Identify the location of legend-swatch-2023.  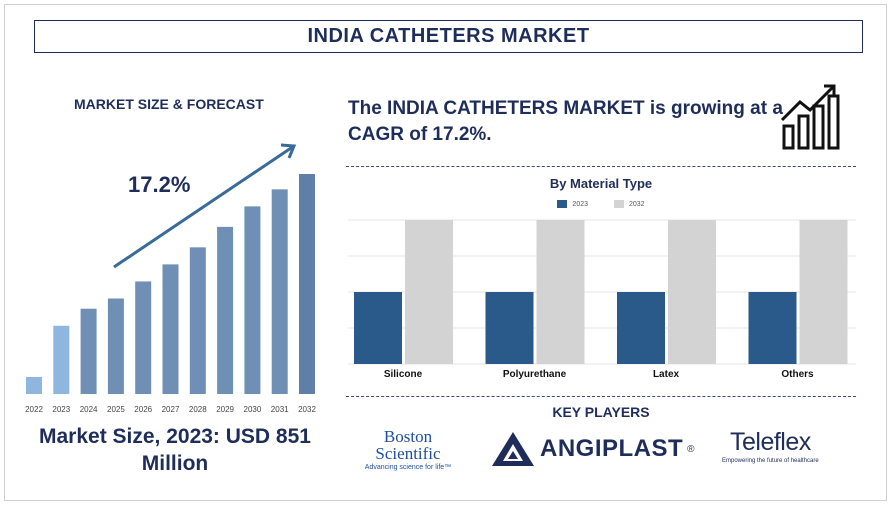
(562, 204).